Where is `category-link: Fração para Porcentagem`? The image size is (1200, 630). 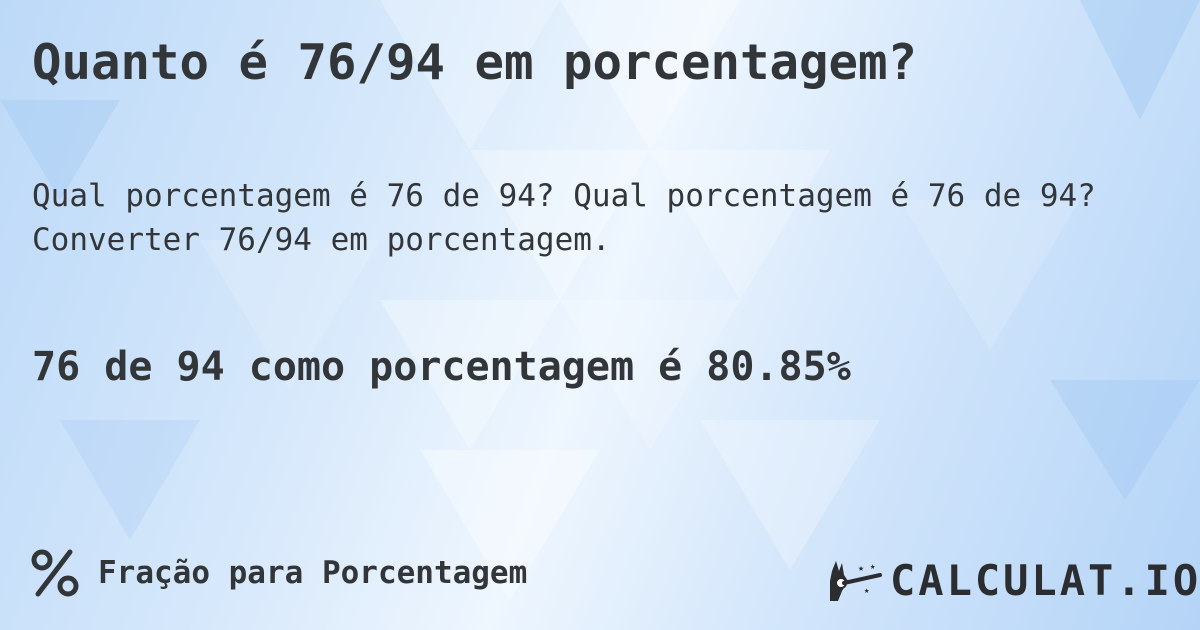 category-link: Fração para Porcentagem is located at coordinates (278, 573).